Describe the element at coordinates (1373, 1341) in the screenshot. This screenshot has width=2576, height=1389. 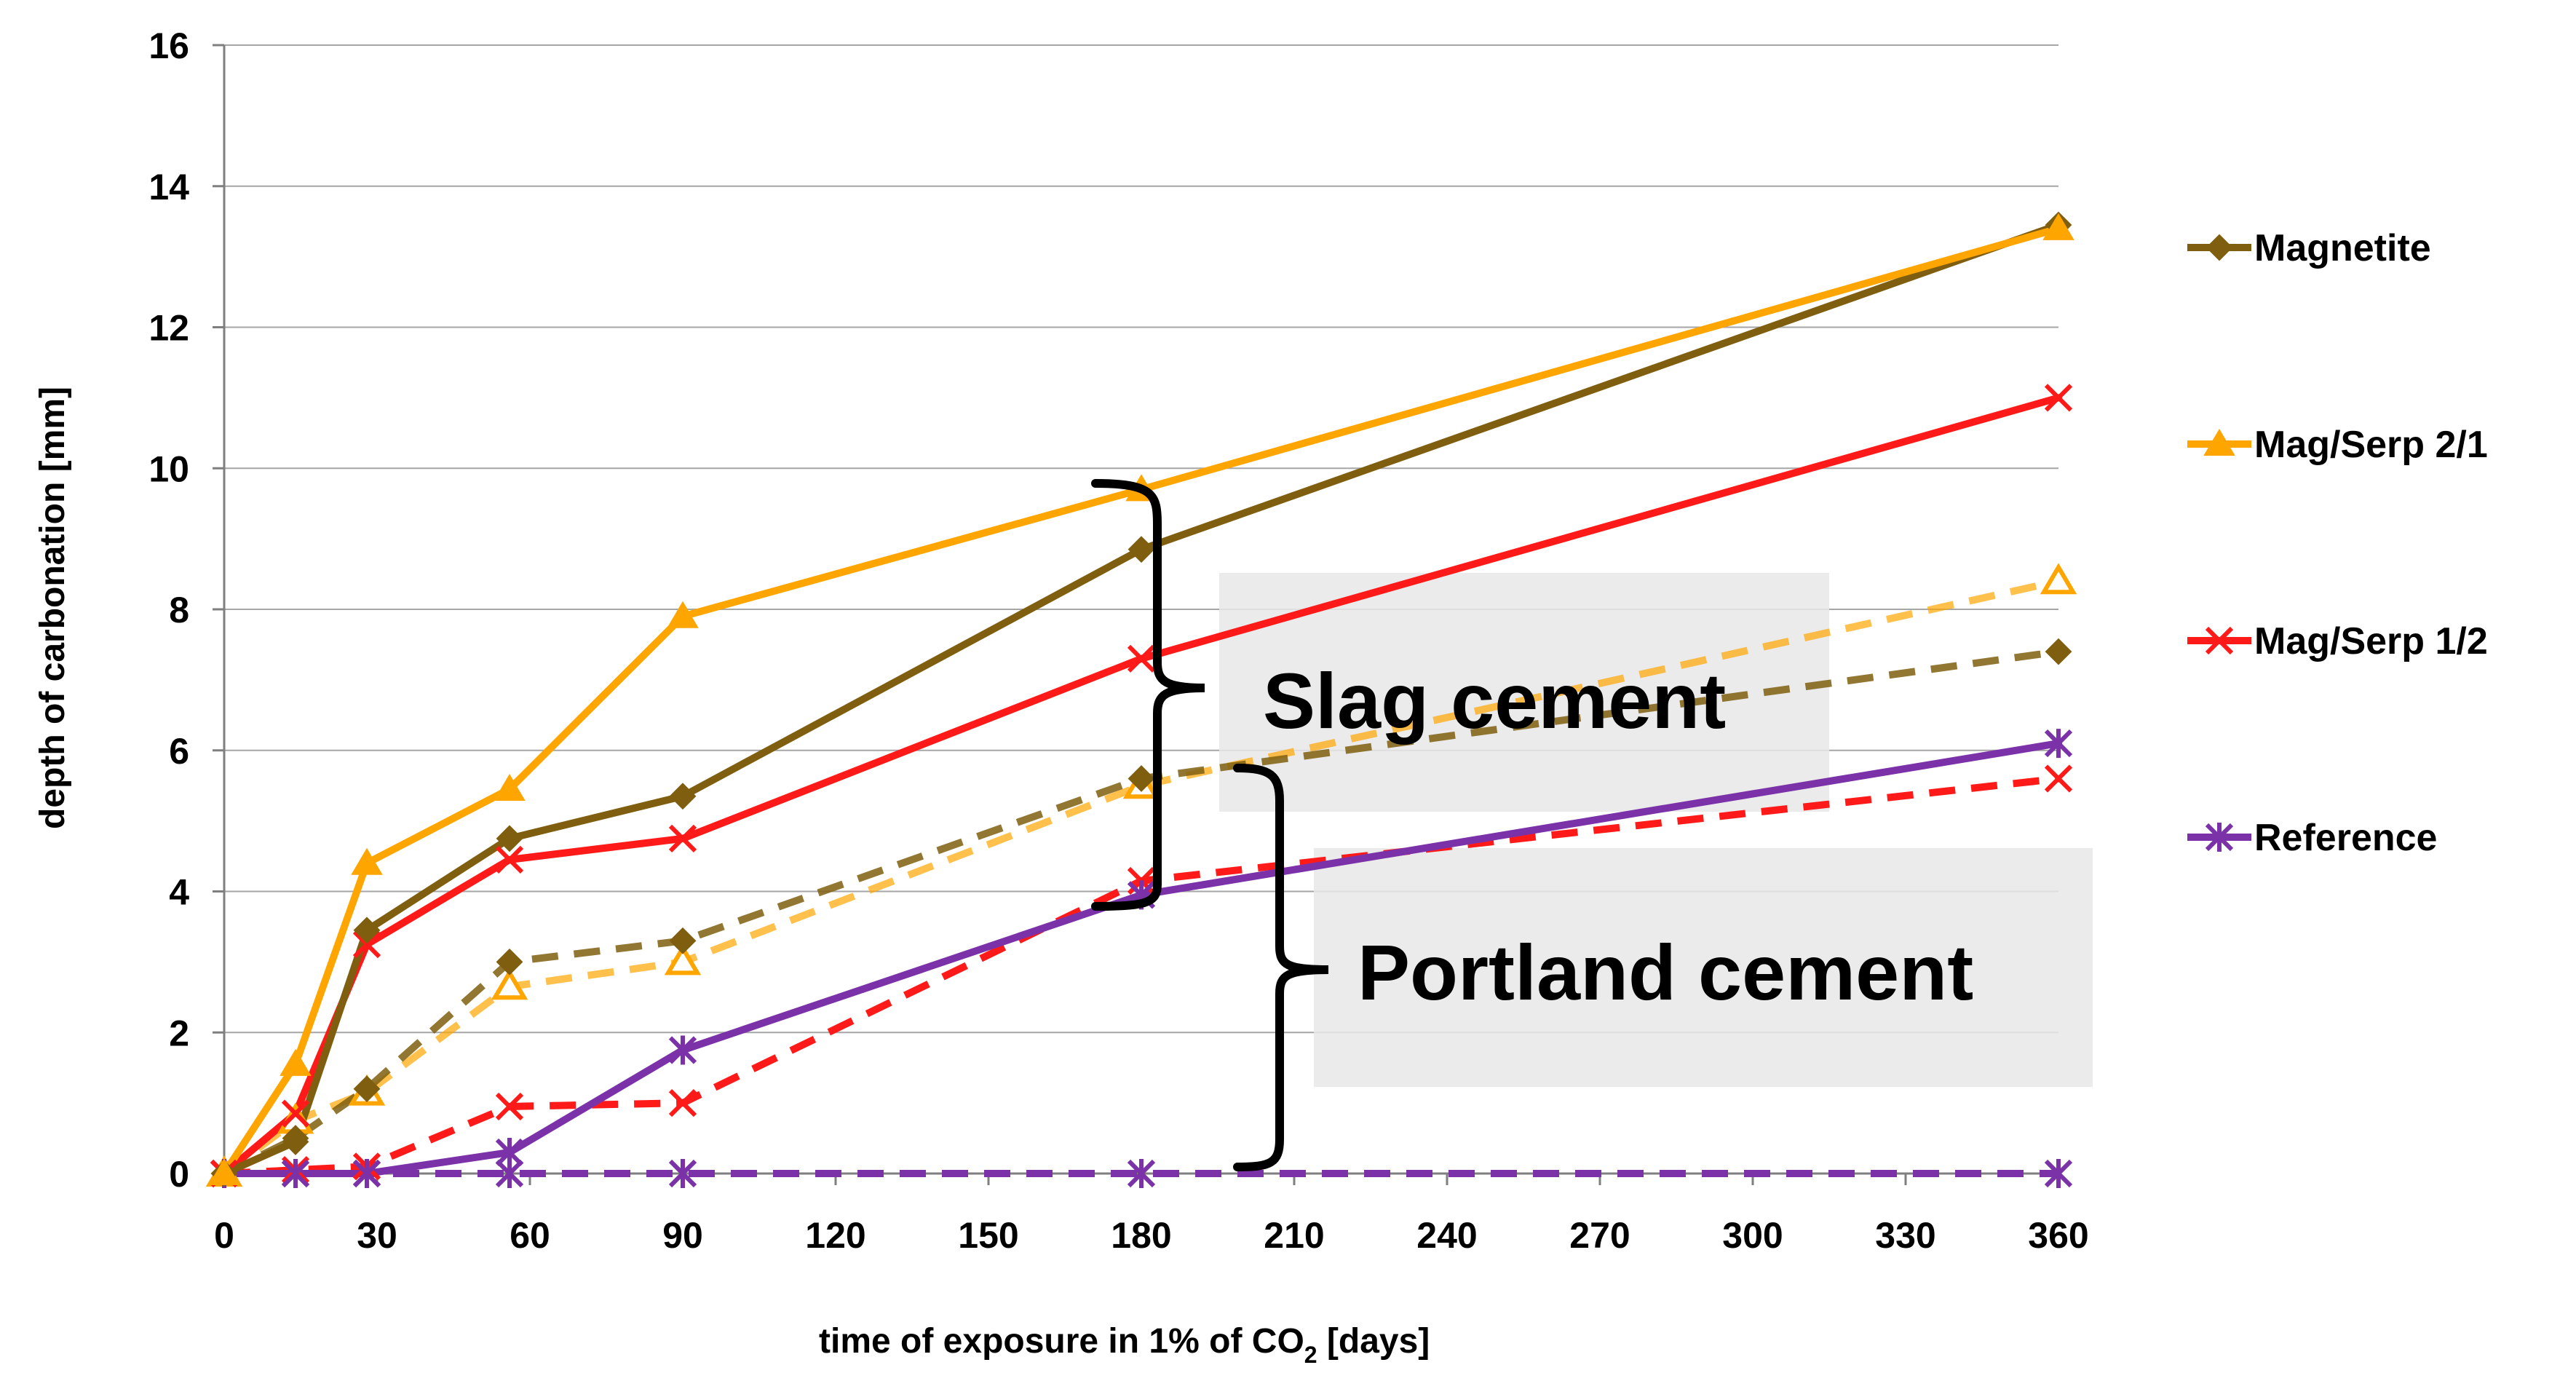
I see `x-axis-title-suffix: [days]` at that location.